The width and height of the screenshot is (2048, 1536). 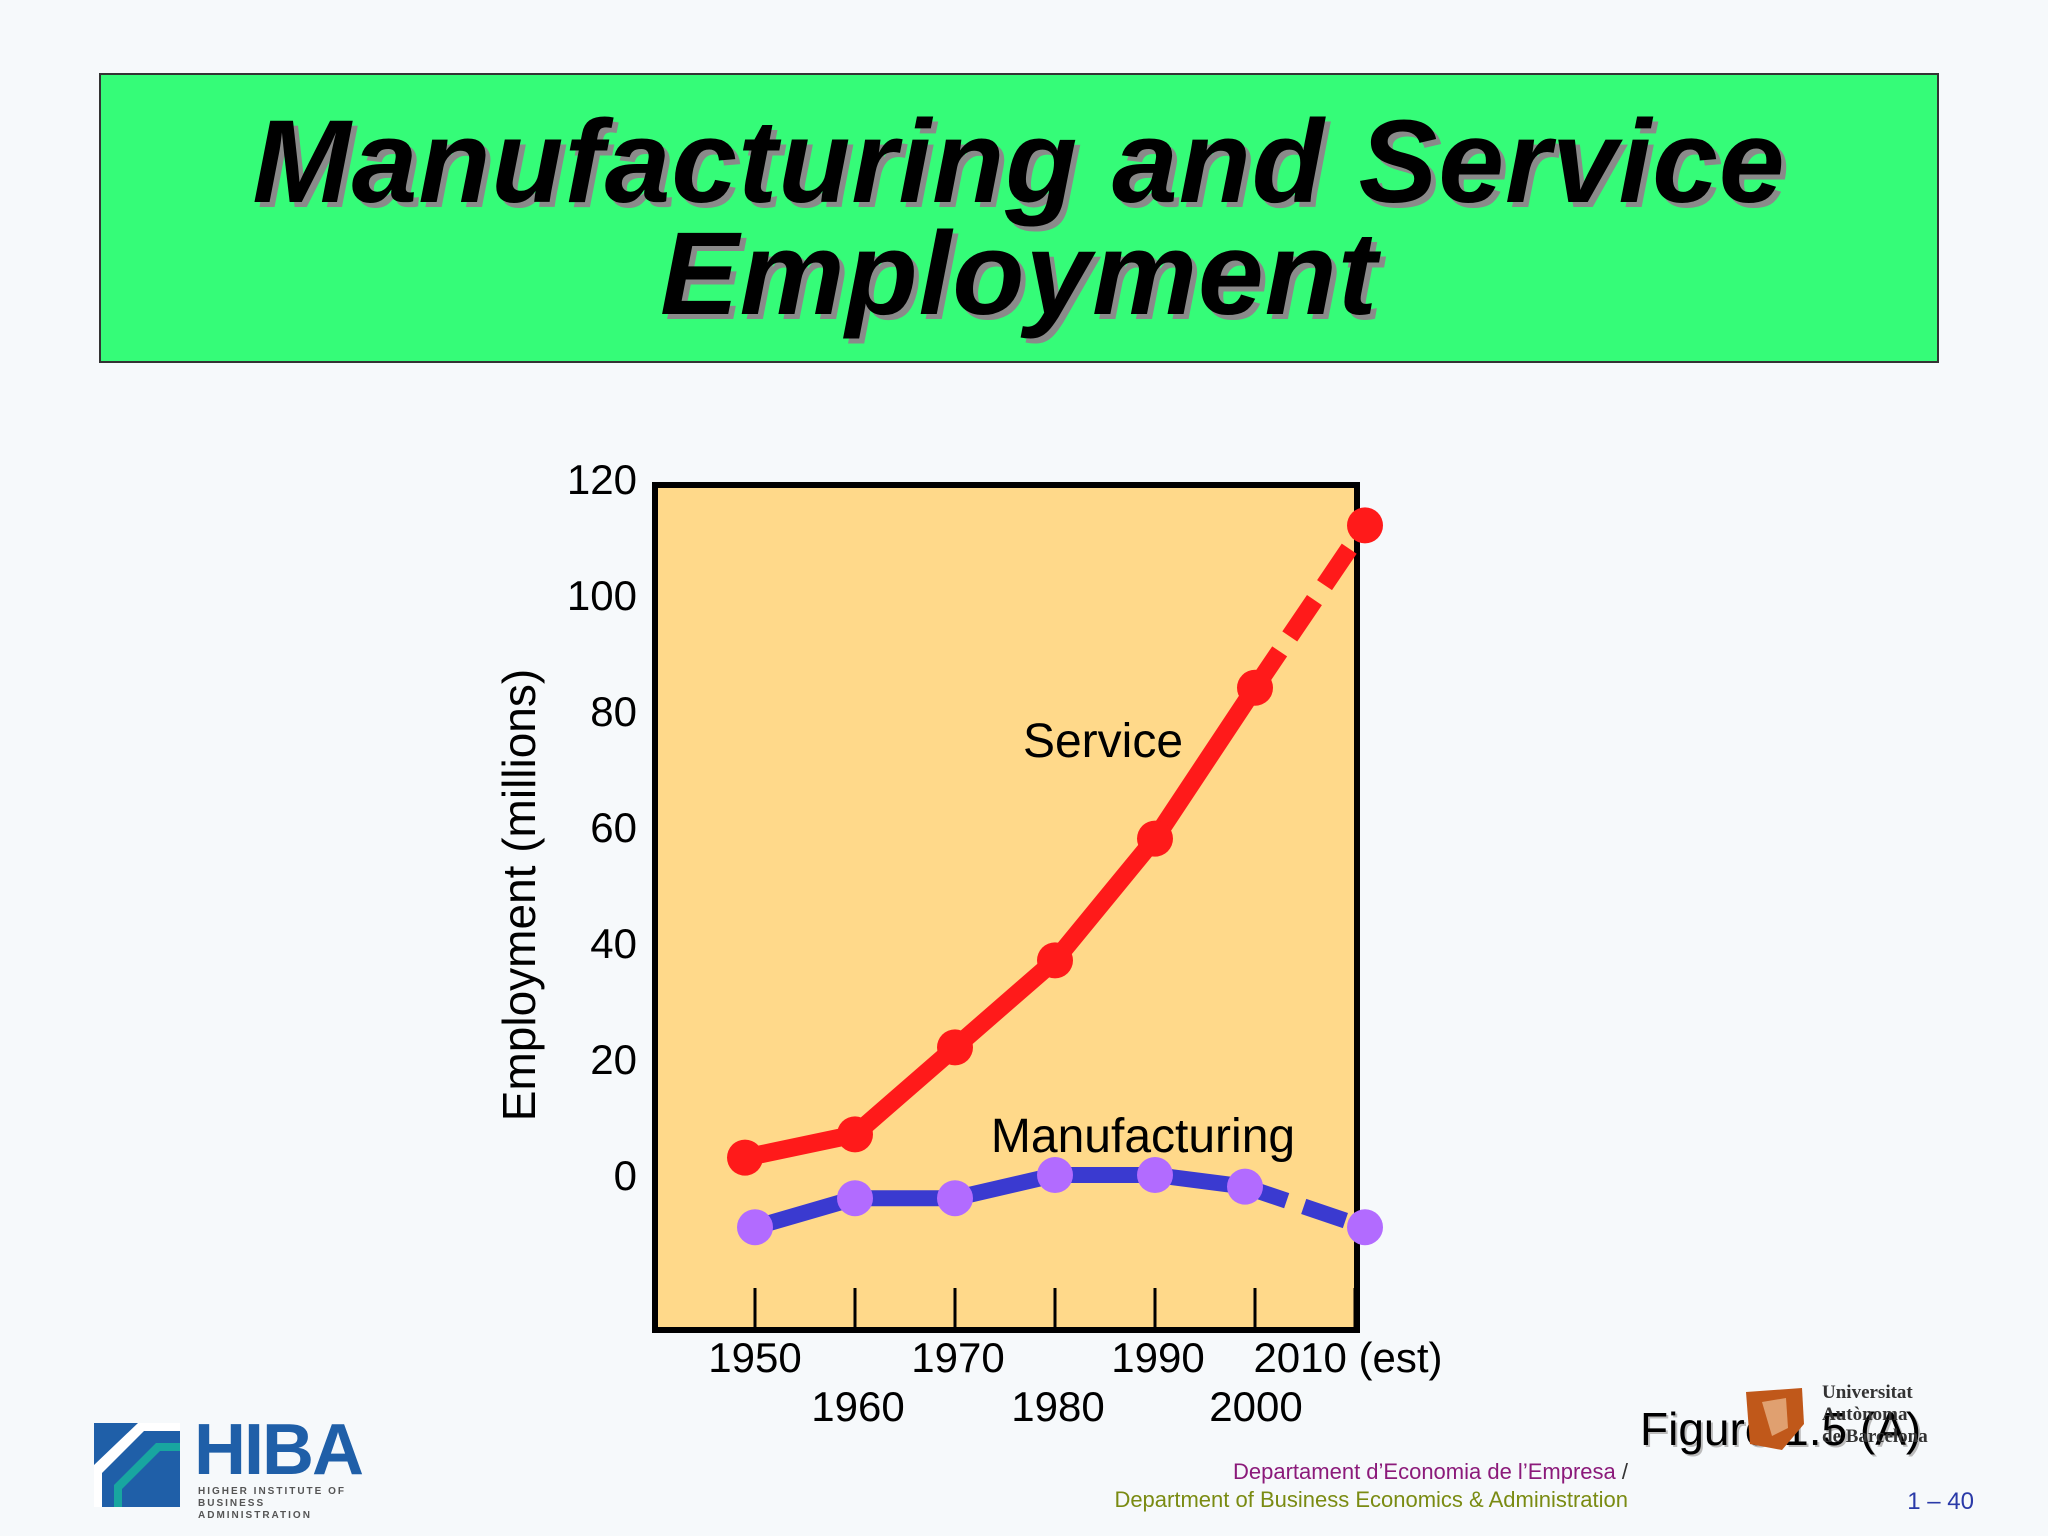 What do you see at coordinates (1143, 1136) in the screenshot?
I see `manufacturing-series-label: Manufacturing` at bounding box center [1143, 1136].